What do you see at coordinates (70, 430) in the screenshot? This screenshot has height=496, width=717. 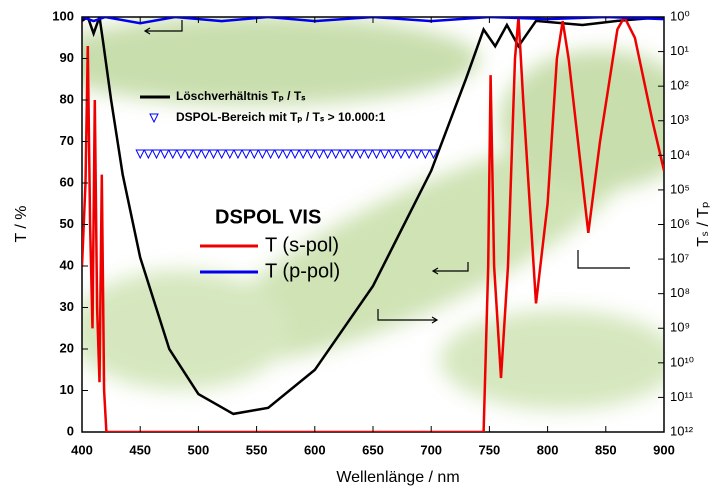 I see `y-tick-label: 0` at bounding box center [70, 430].